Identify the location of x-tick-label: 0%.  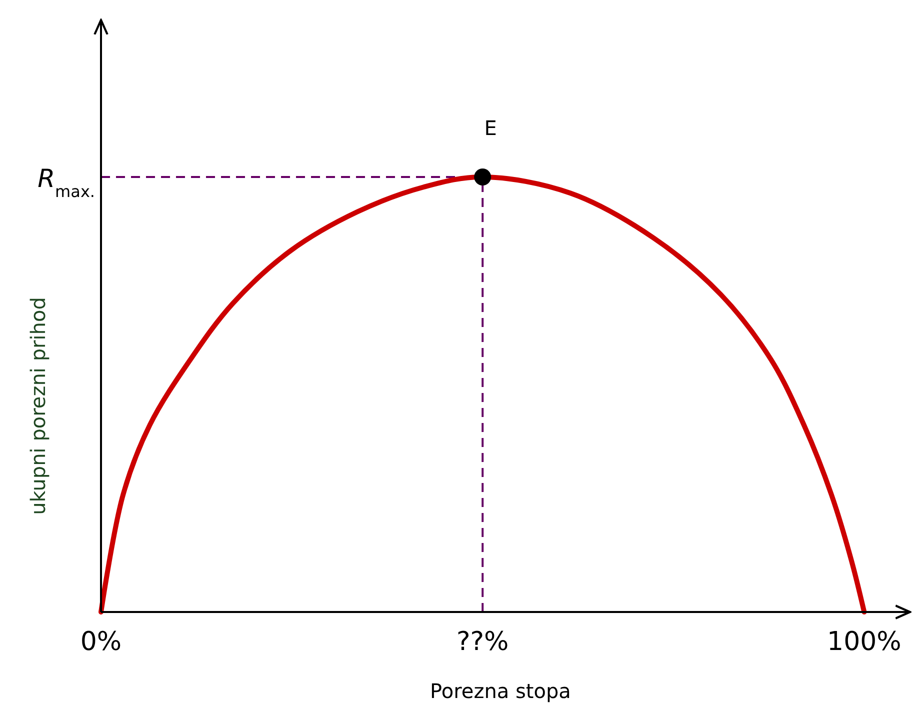
(101, 642).